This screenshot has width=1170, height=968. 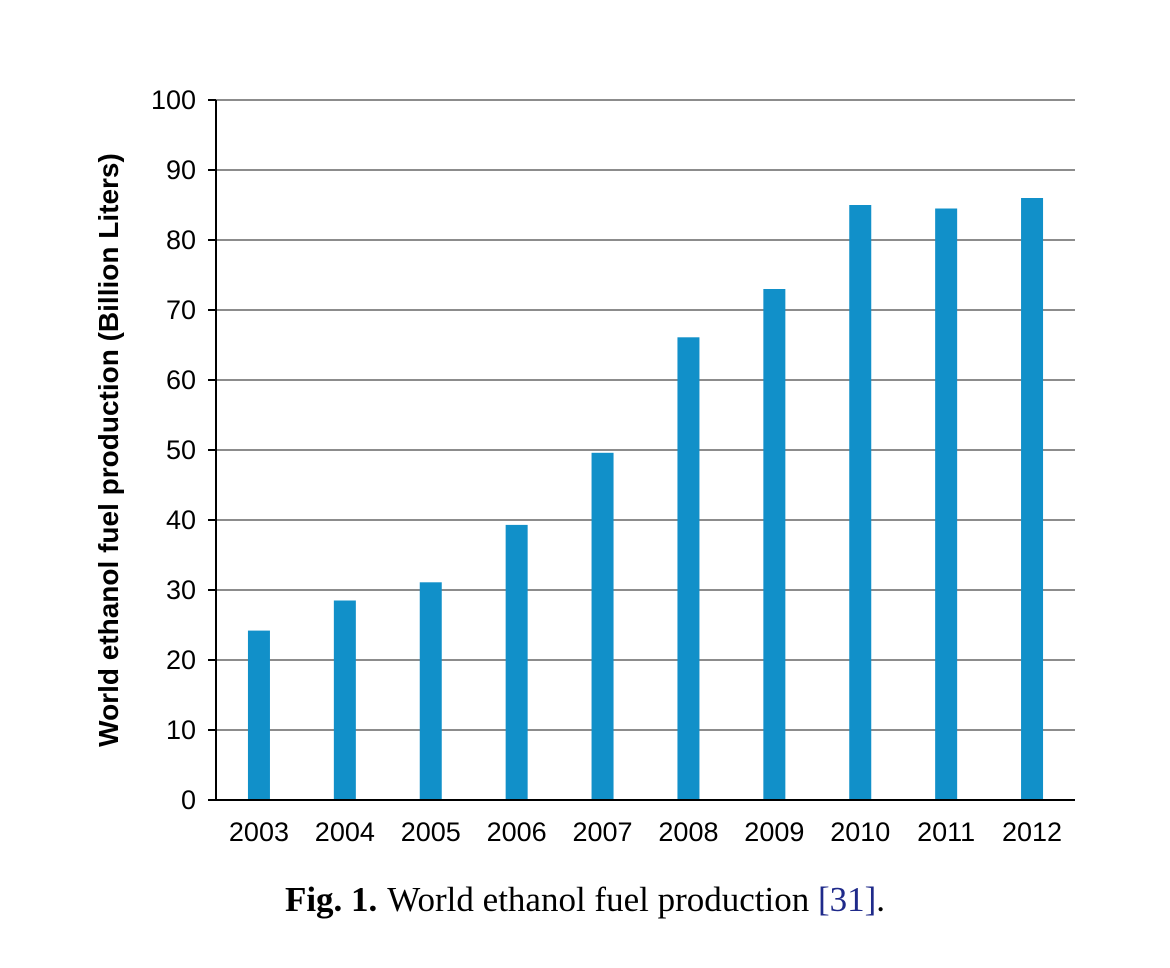 I want to click on bar-2008, so click(x=688, y=568).